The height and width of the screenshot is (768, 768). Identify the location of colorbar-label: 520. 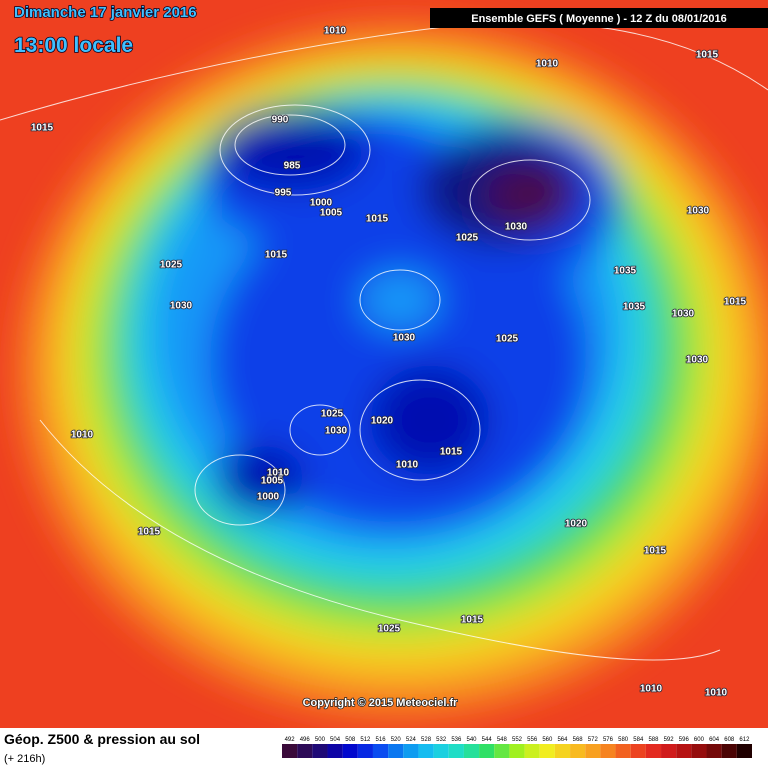
(396, 740).